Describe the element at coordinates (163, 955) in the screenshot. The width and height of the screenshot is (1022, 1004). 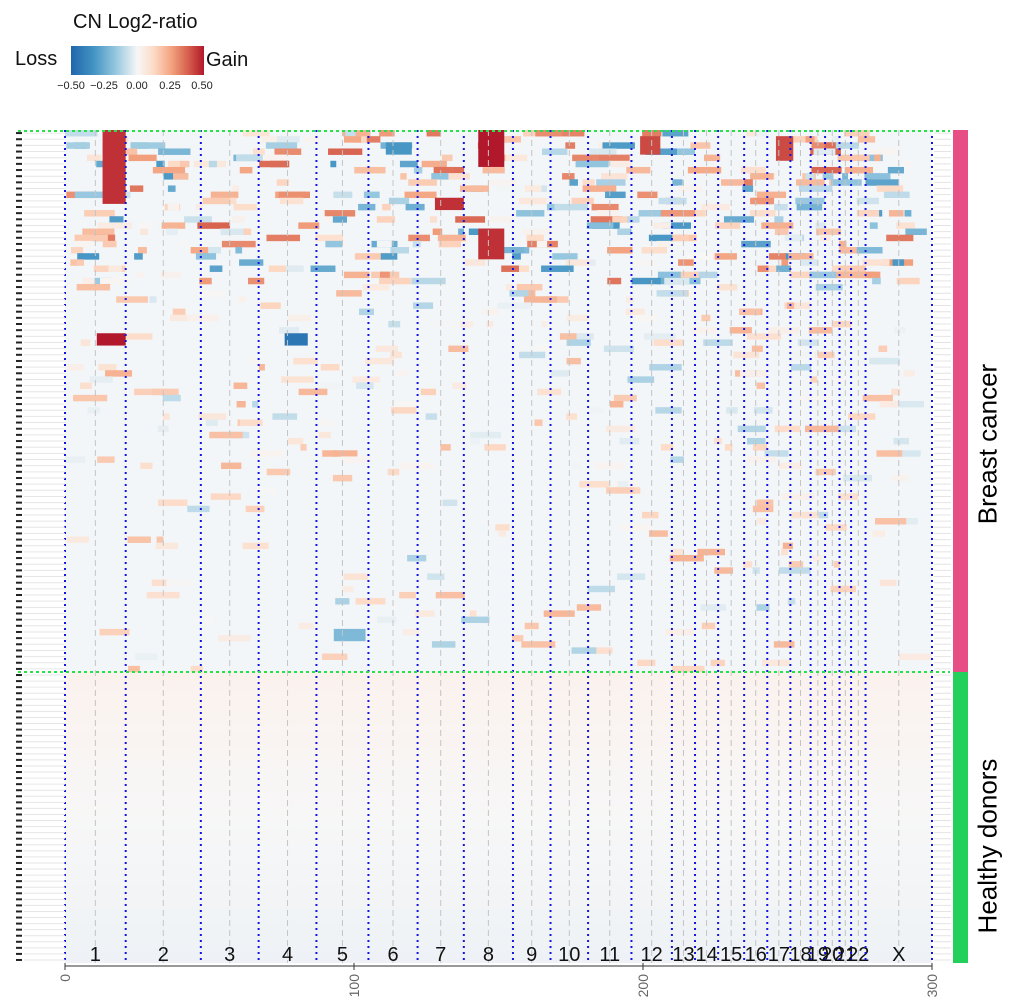
I see `chromosome-label: 2` at that location.